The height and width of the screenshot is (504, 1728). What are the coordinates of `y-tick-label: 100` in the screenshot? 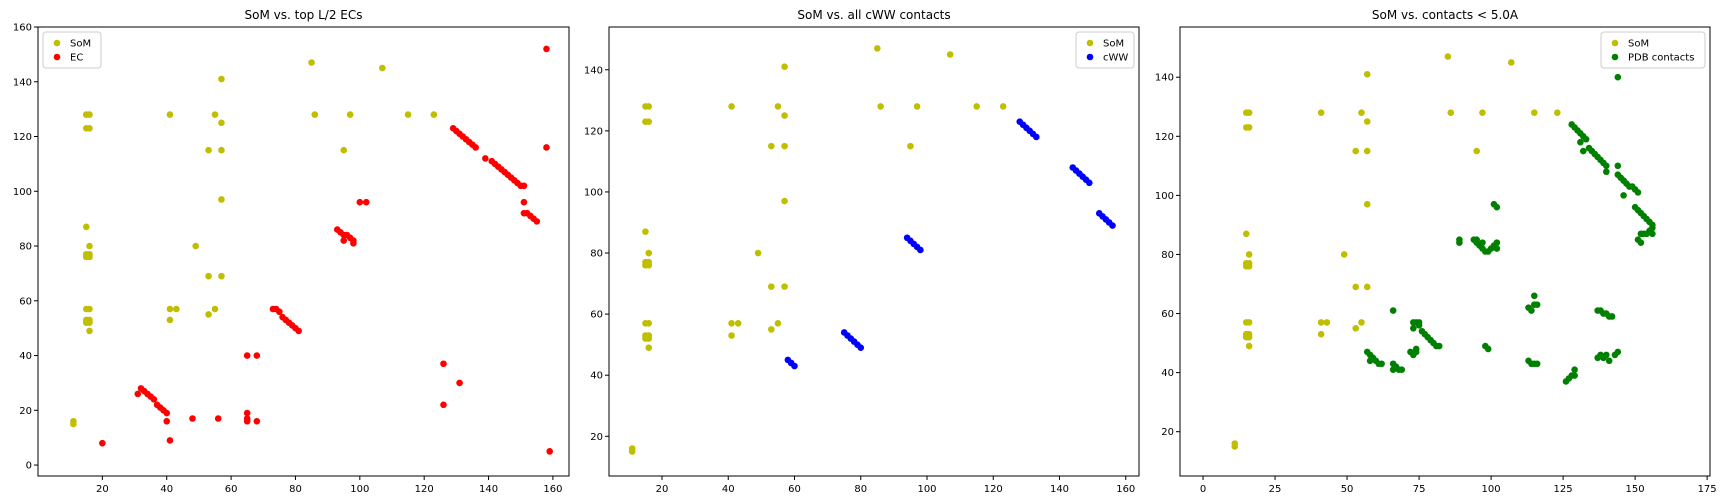 It's located at (593, 192).